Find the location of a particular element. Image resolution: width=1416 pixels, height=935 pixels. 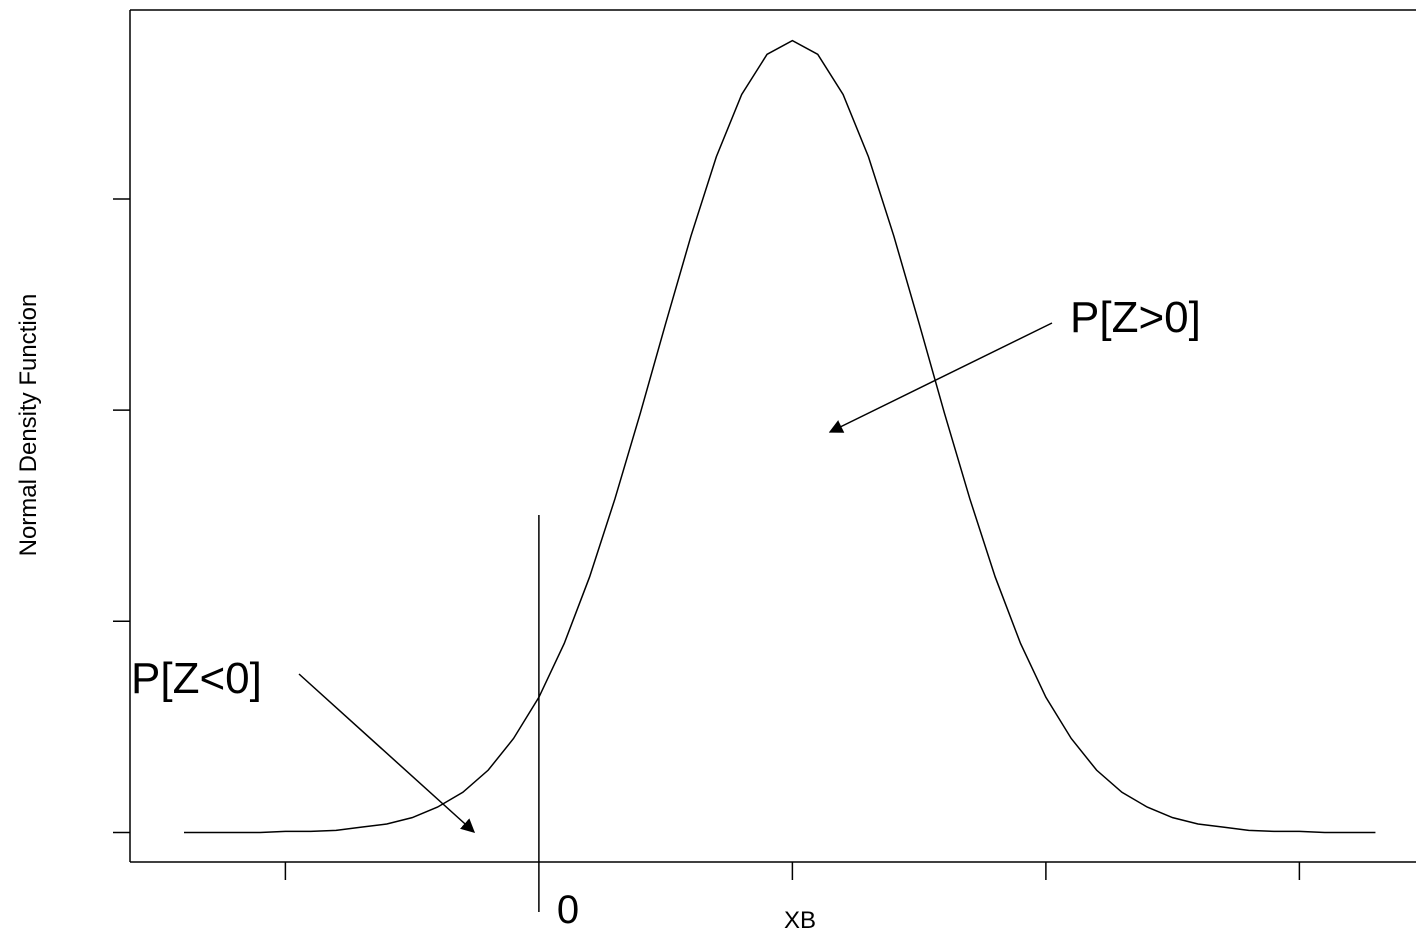

x-axis-label: XB is located at coordinates (800, 920).